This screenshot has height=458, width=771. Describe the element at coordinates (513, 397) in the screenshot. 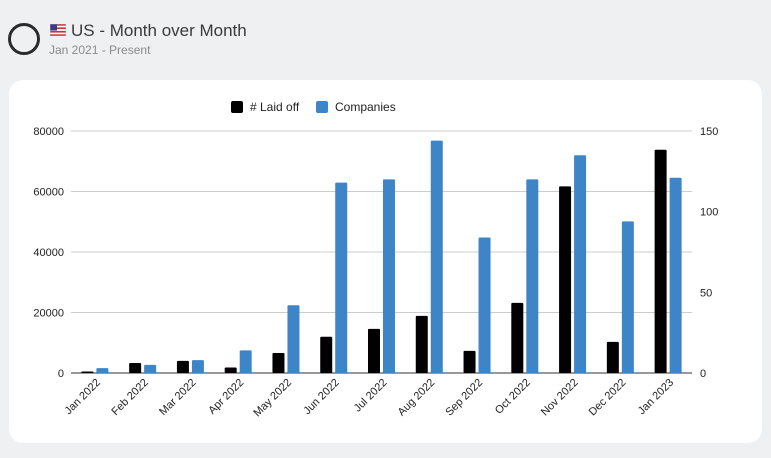

I see `x-tick-label: Oct 2022` at that location.